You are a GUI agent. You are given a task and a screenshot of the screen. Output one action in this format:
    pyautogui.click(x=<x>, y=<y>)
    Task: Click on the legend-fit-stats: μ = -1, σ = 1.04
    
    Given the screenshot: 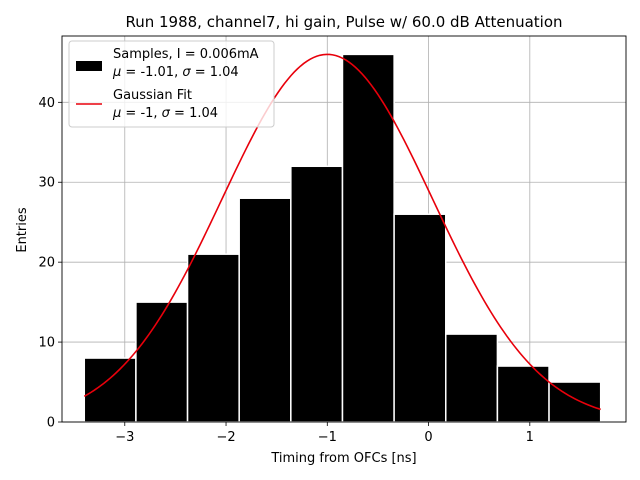 What is the action you would take?
    pyautogui.click(x=165, y=113)
    